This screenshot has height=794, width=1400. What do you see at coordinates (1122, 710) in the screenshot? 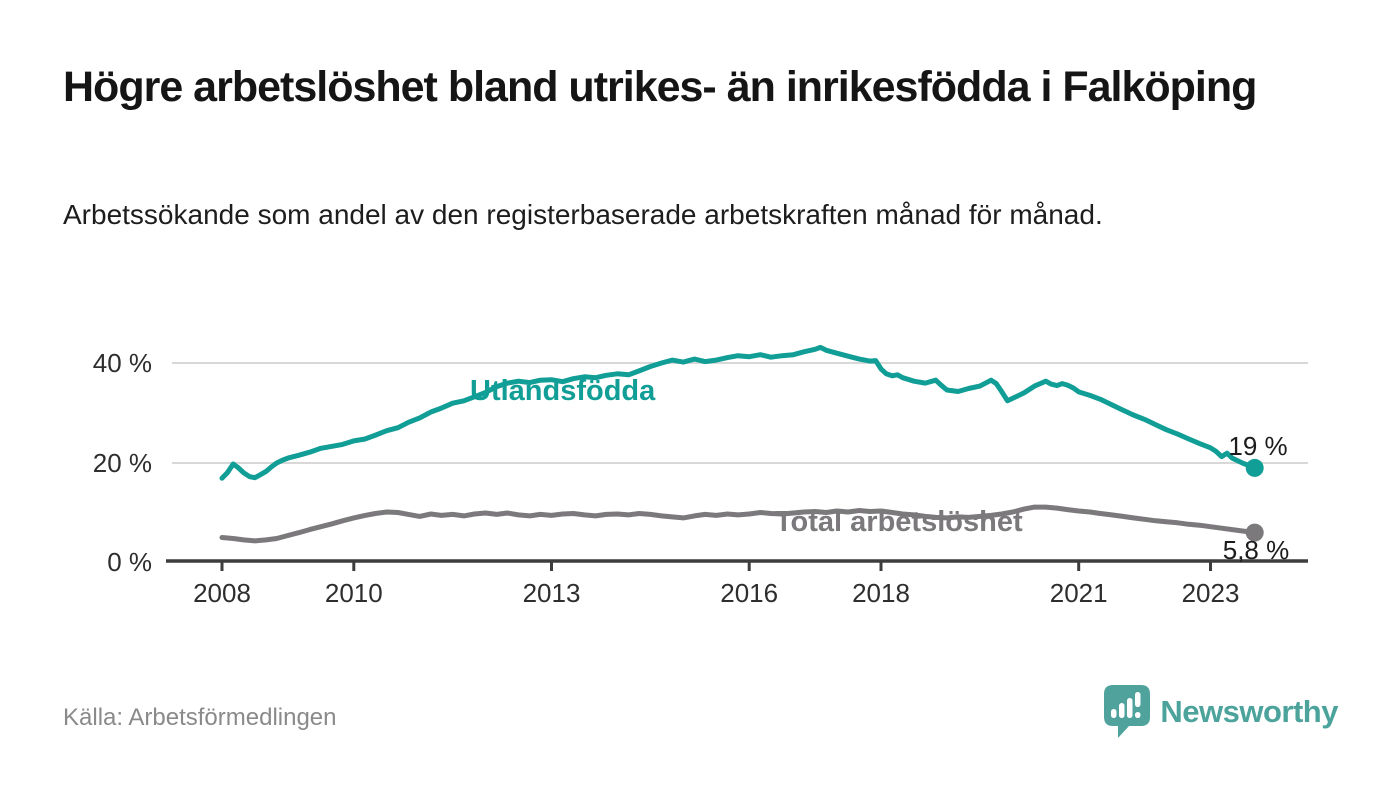
I see `logo-bar-medium` at bounding box center [1122, 710].